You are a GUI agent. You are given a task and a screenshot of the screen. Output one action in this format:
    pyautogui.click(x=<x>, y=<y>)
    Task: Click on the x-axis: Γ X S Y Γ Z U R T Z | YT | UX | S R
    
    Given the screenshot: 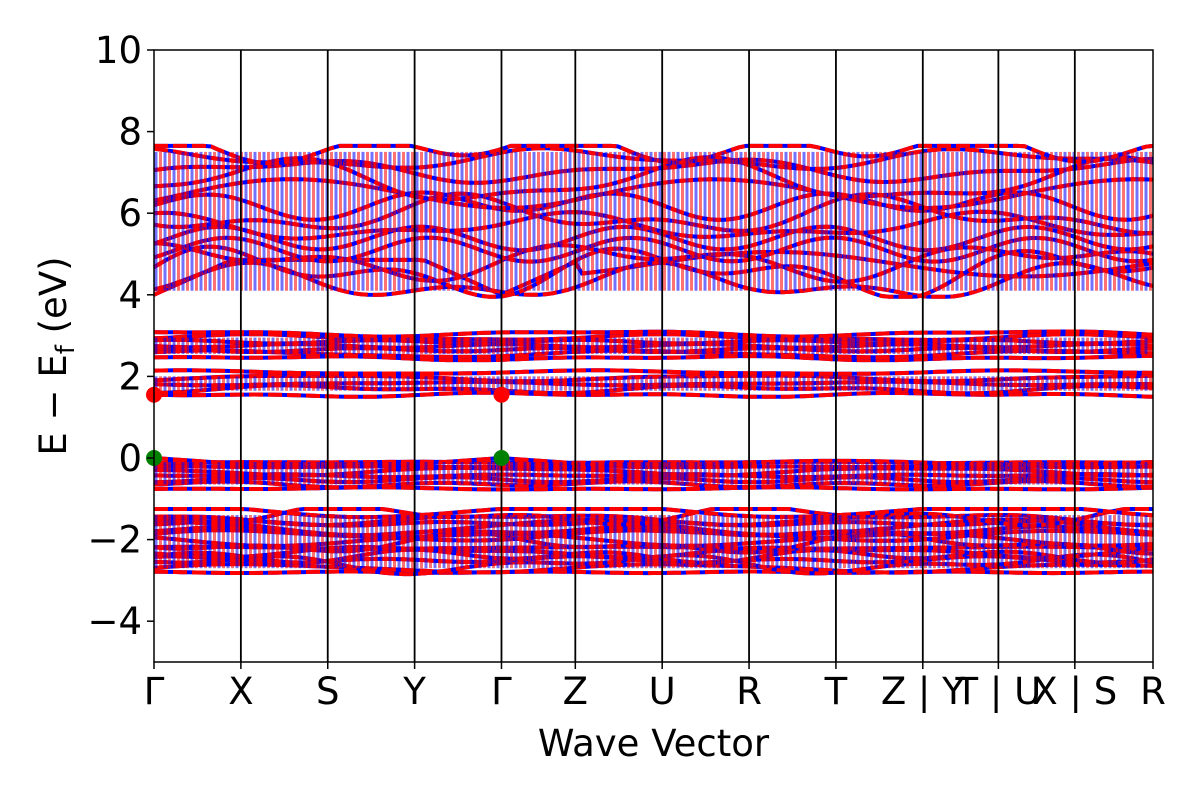 What is the action you would take?
    pyautogui.click(x=655, y=687)
    